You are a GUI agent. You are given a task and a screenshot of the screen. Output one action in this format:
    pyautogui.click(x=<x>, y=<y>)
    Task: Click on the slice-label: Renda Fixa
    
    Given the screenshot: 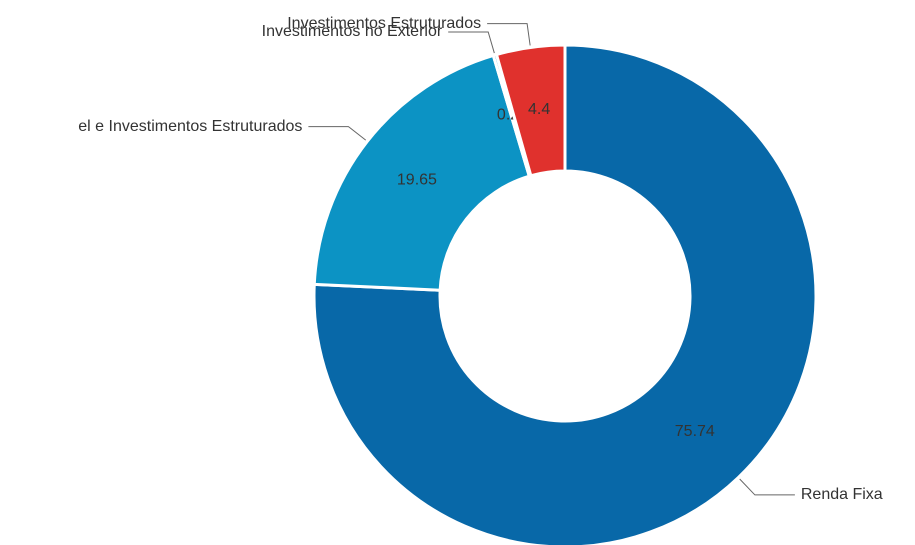 What is the action you would take?
    pyautogui.click(x=842, y=494)
    